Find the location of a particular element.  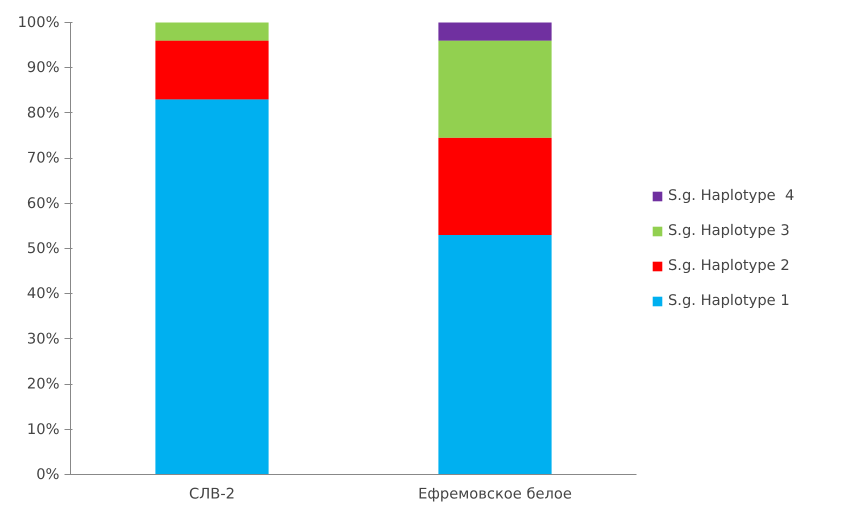

y-tick-label: 30% is located at coordinates (43, 339).